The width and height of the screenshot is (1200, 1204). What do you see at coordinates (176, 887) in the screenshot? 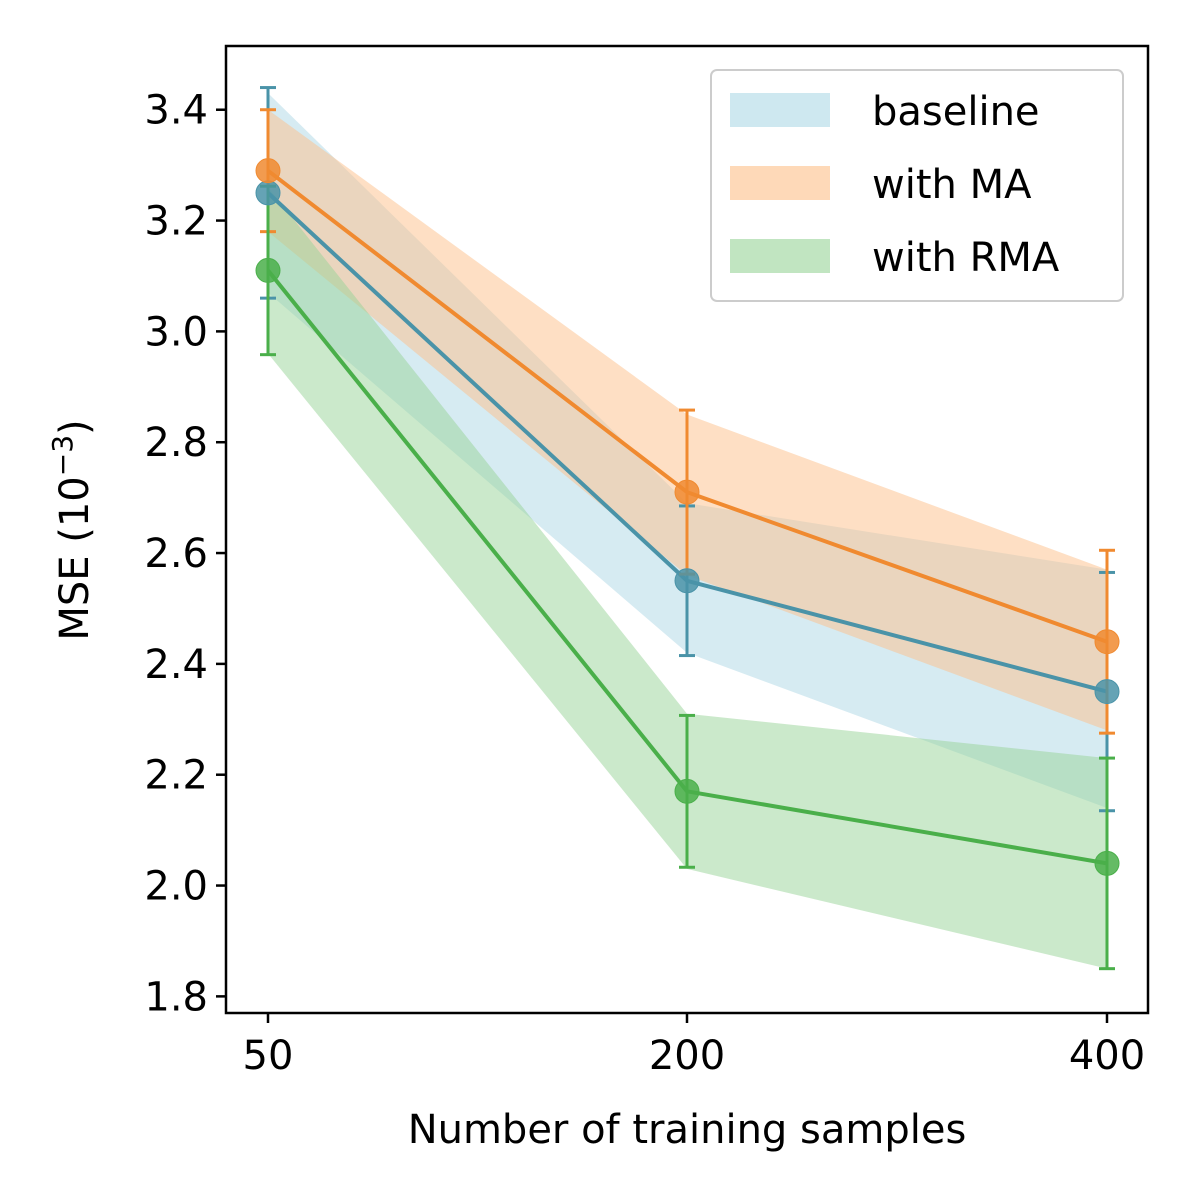
I see `y-tick-label: 2.0` at bounding box center [176, 887].